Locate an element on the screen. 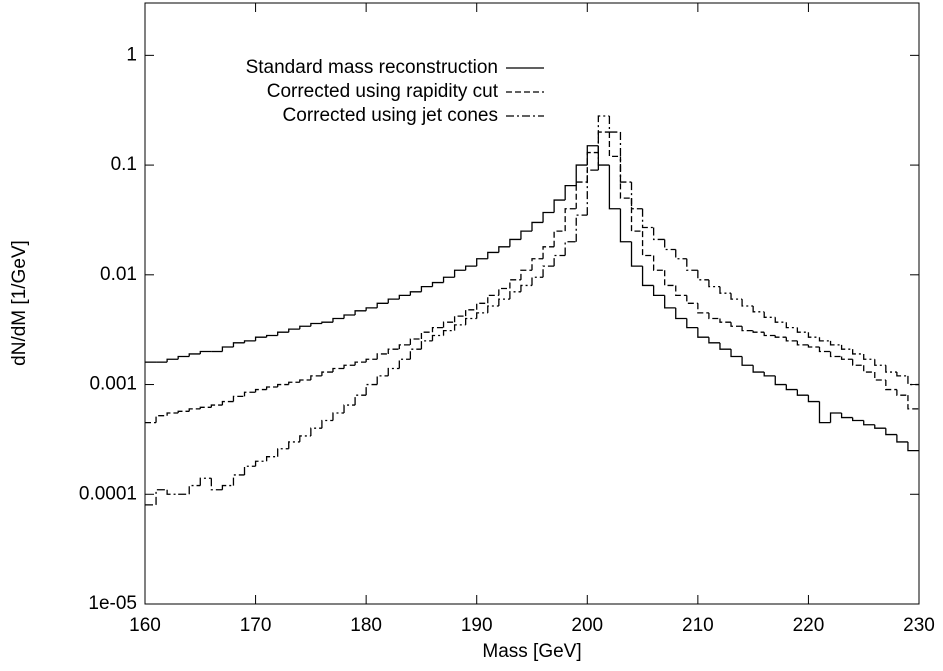 The height and width of the screenshot is (671, 943). x-tick-label: 200 is located at coordinates (587, 625).